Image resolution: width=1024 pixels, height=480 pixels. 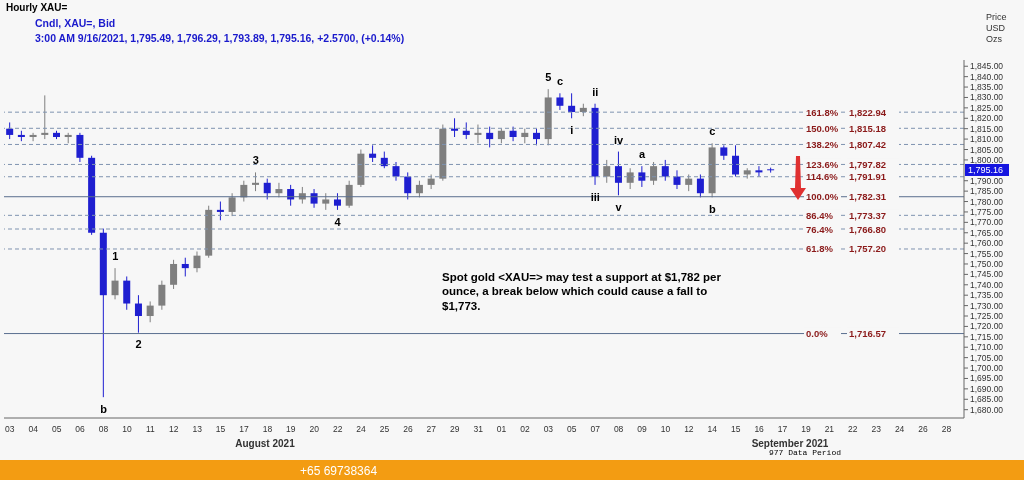 What do you see at coordinates (987, 76) in the screenshot?
I see `y-tick-label: 1,840.00` at bounding box center [987, 76].